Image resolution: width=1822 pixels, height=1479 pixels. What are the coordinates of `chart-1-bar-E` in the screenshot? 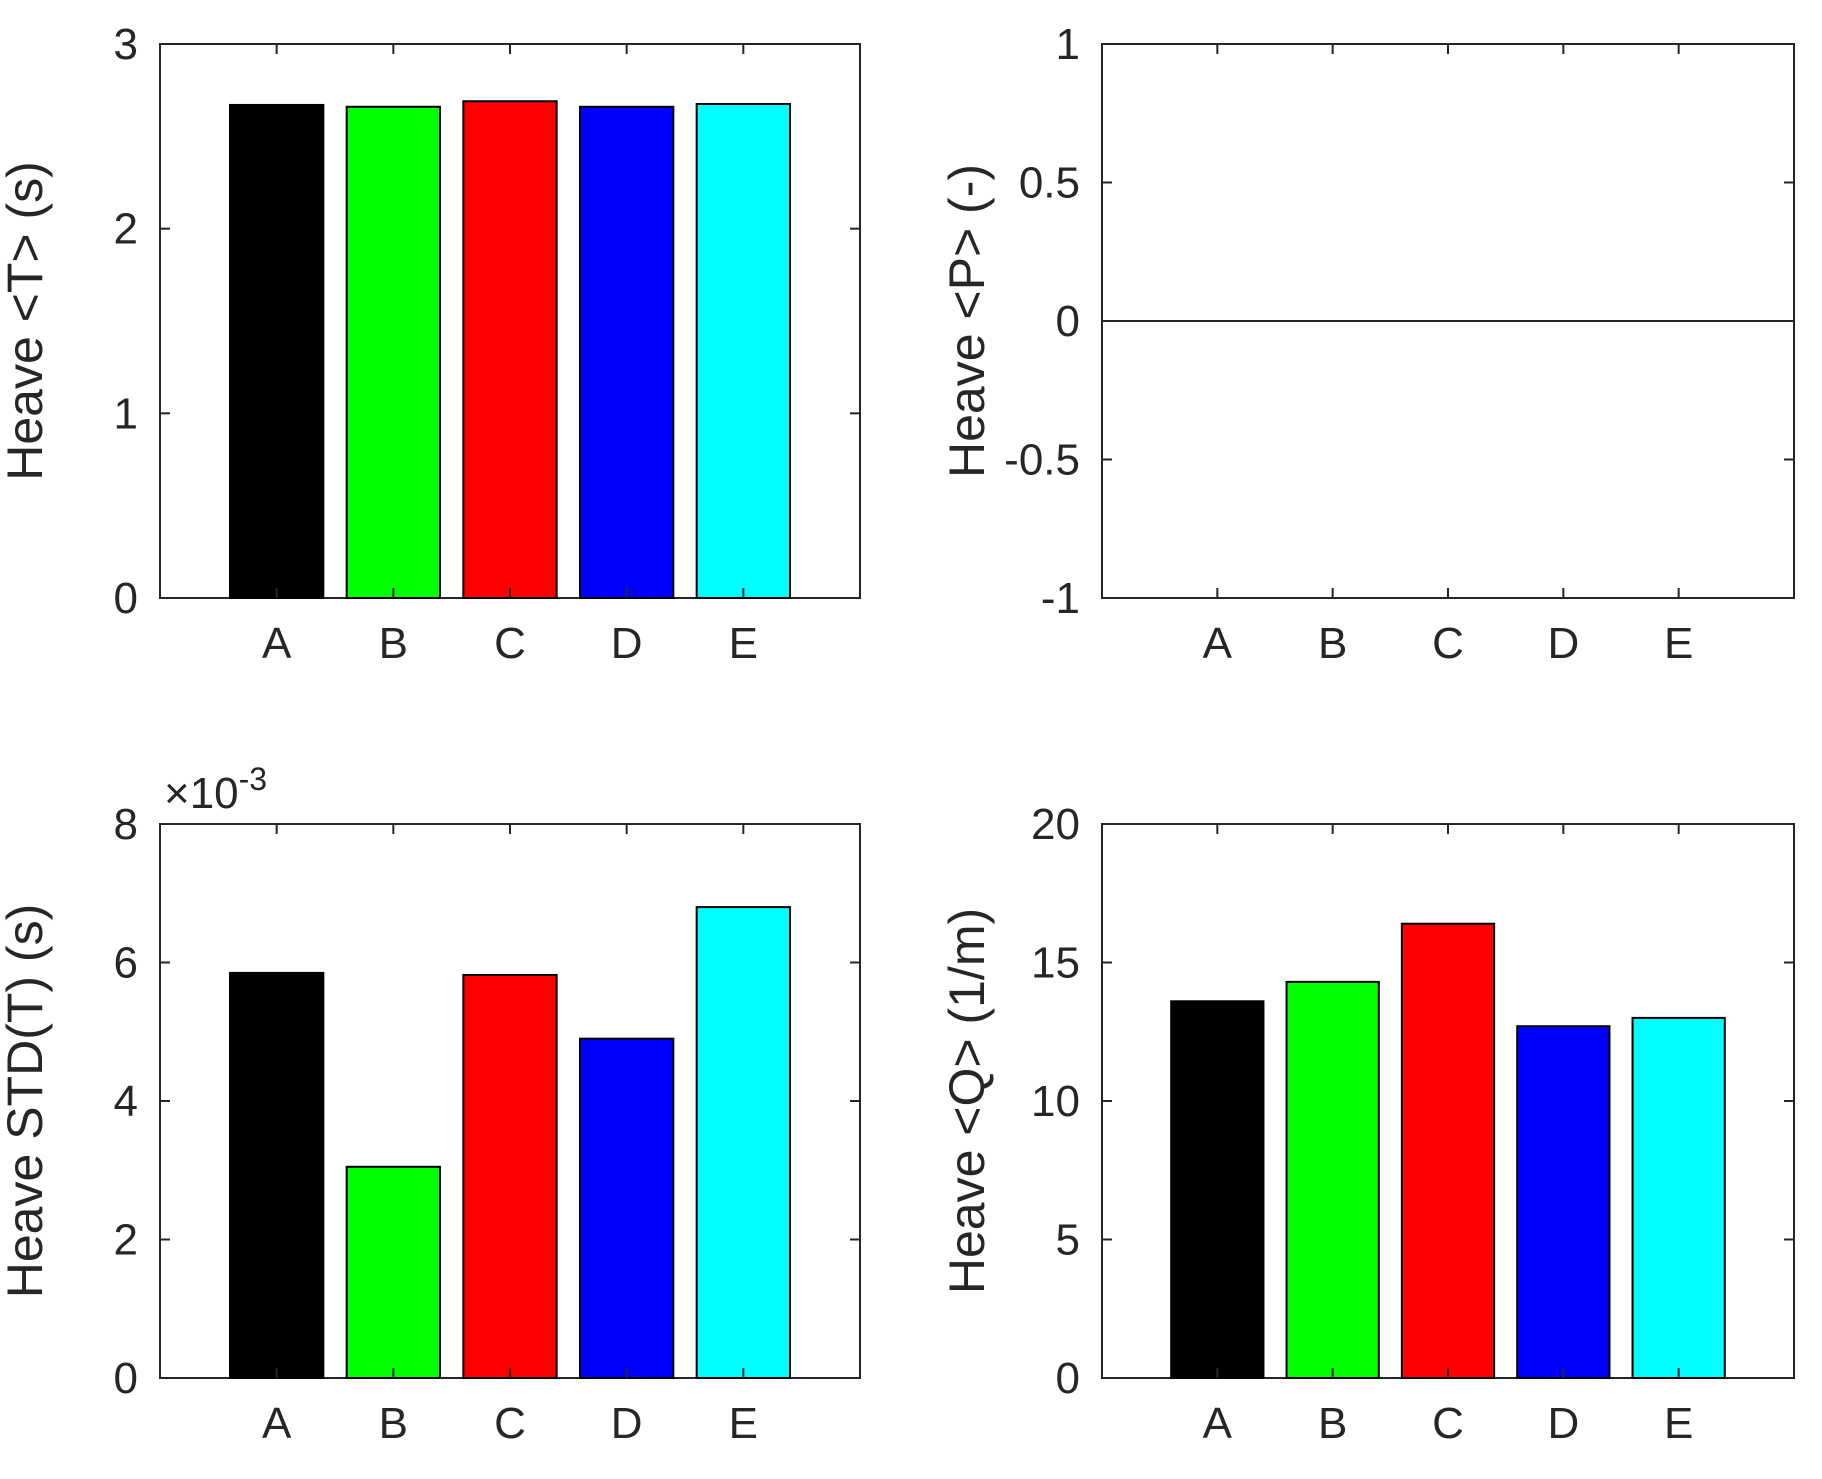 It's located at (743, 351).